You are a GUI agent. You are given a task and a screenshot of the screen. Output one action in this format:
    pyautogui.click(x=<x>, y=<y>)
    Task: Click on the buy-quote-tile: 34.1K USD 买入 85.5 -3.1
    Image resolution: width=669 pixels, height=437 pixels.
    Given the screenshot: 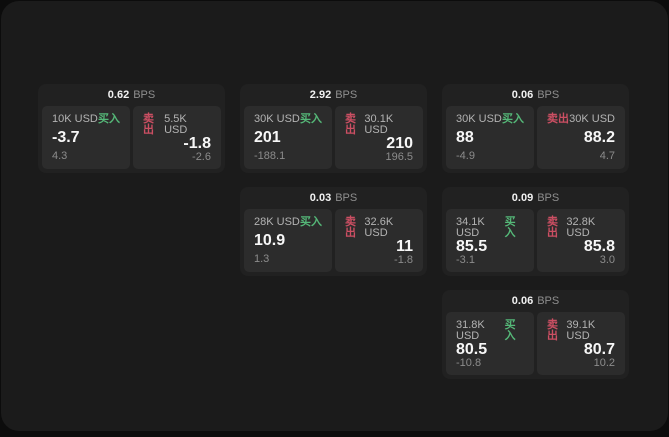 What is the action you would take?
    pyautogui.click(x=490, y=240)
    